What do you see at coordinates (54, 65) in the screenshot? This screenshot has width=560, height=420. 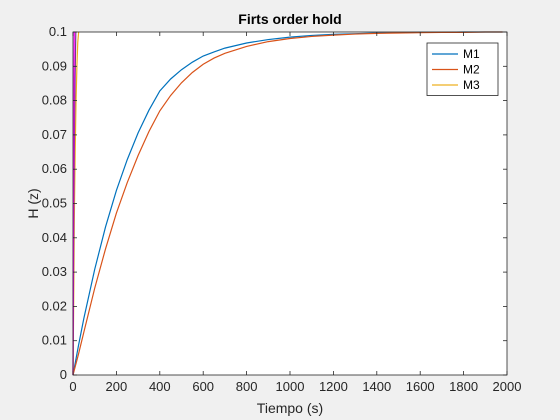 I see `y-tick-label: 0.09` at bounding box center [54, 65].